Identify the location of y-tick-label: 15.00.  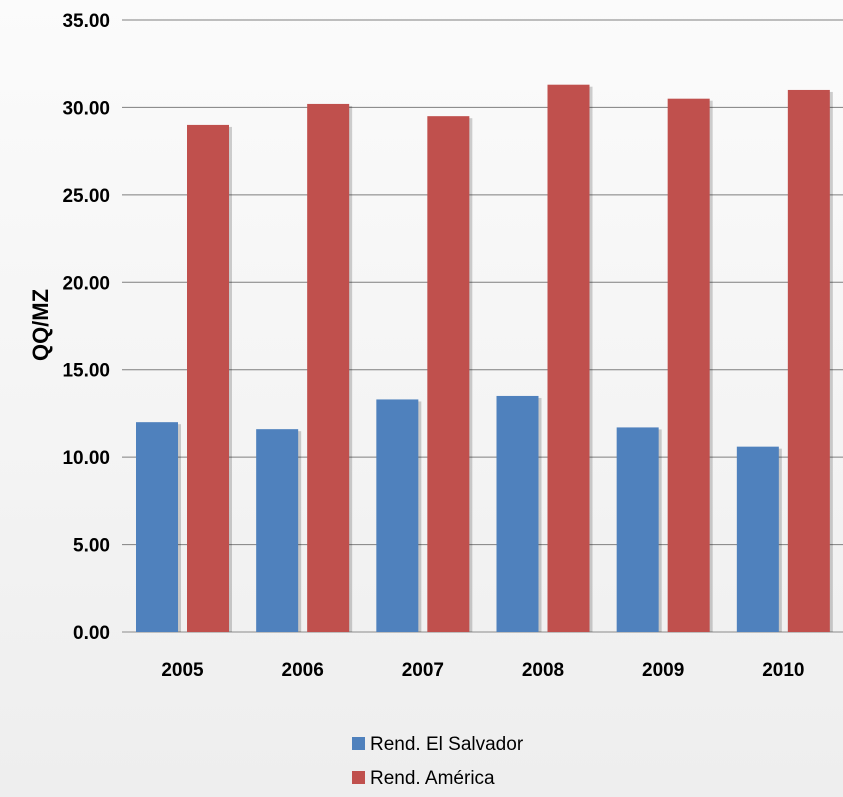
(86, 371).